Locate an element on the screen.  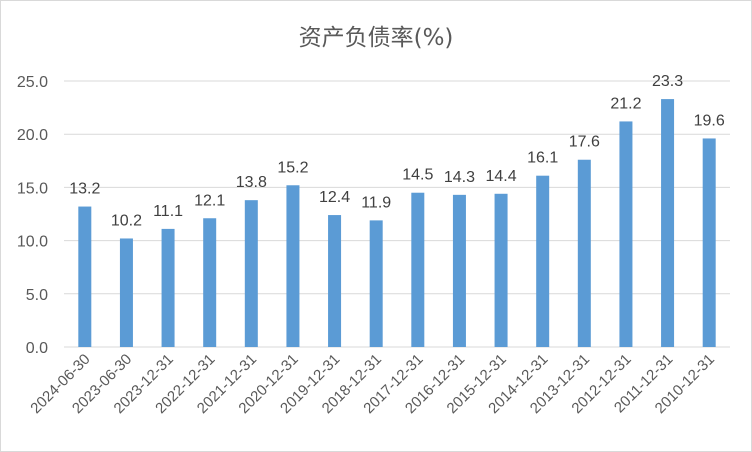
y-tick-label: 25.0 is located at coordinates (32, 82).